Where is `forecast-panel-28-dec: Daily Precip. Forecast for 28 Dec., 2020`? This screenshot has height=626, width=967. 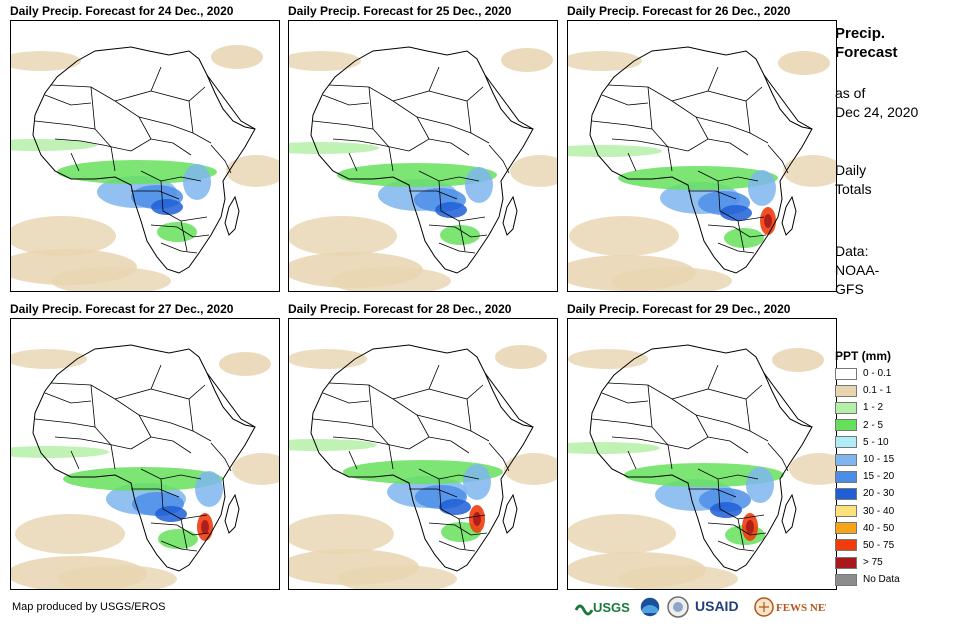 forecast-panel-28-dec: Daily Precip. Forecast for 28 Dec., 2020 is located at coordinates (423, 446).